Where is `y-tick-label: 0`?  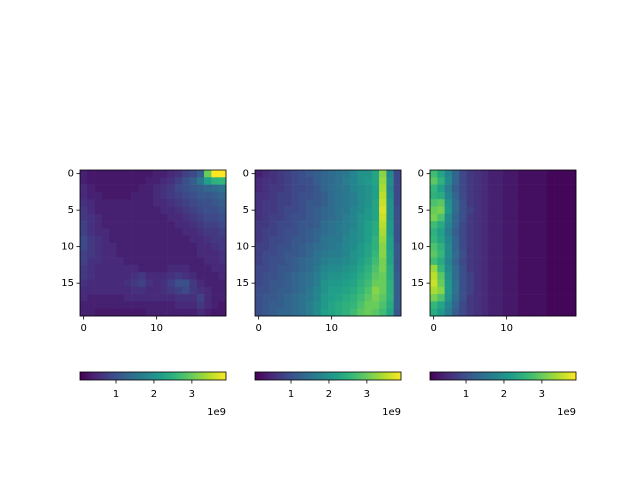
y-tick-label: 0 is located at coordinates (71, 174).